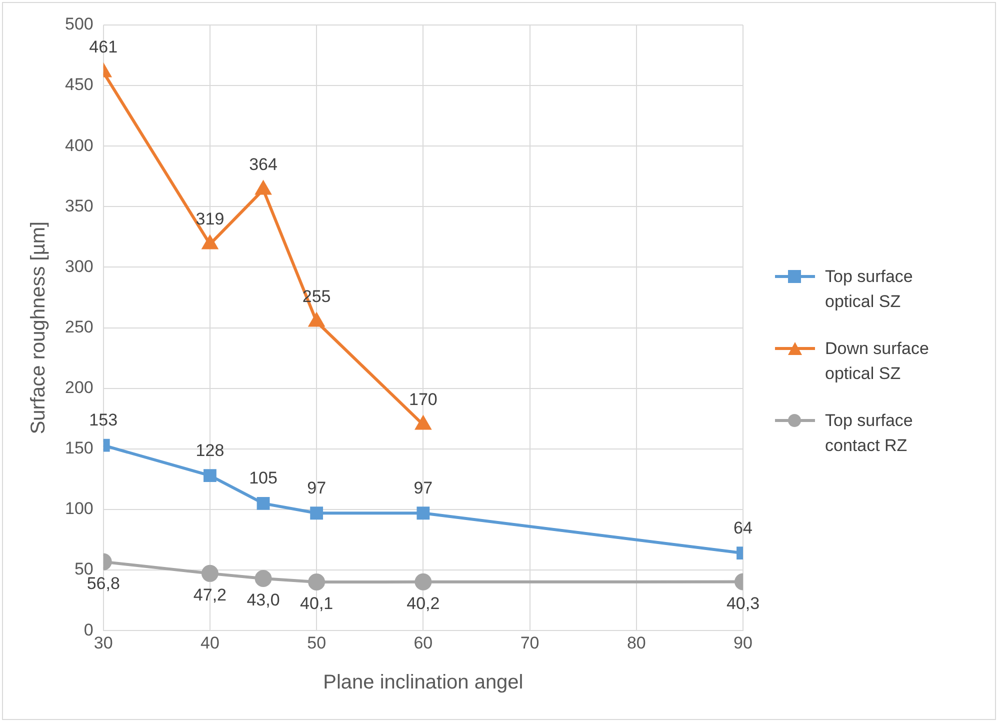 This screenshot has height=722, width=998. What do you see at coordinates (210, 642) in the screenshot?
I see `x-tick-label: 40` at bounding box center [210, 642].